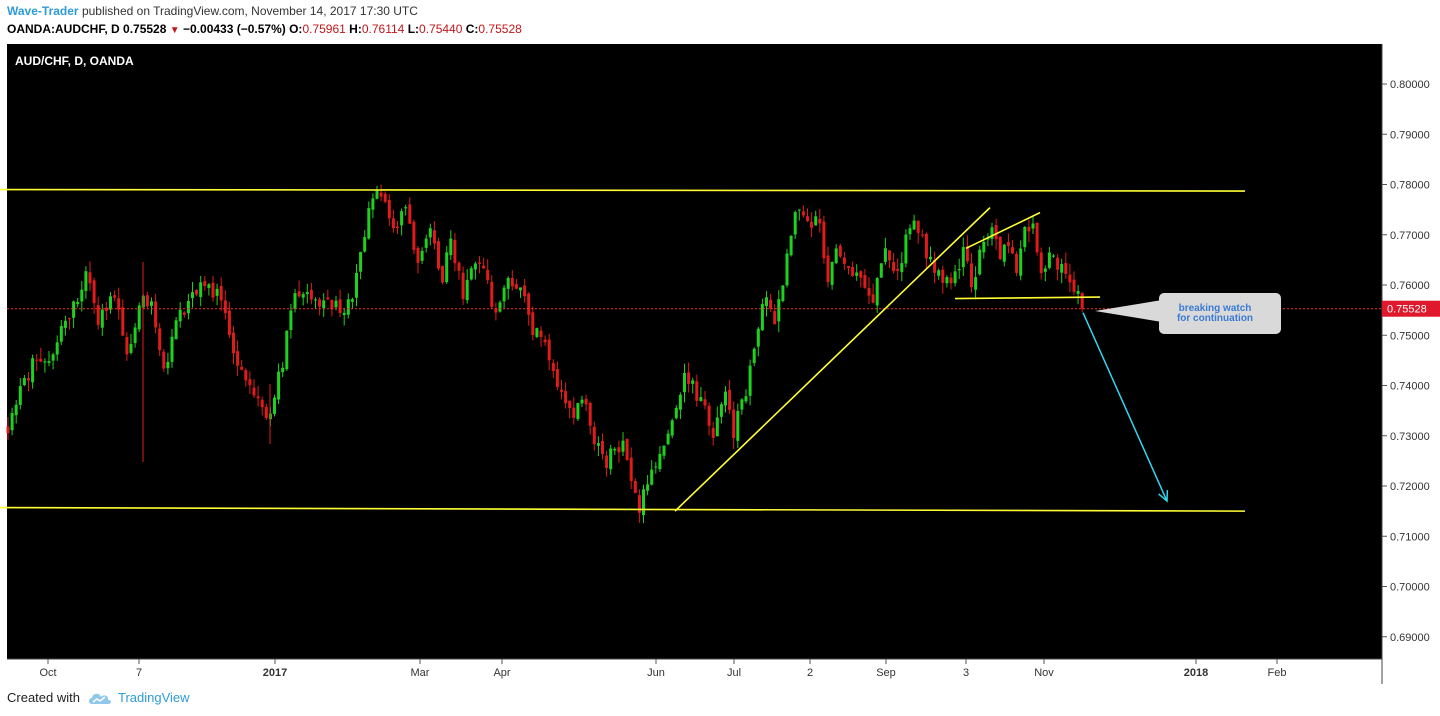 The width and height of the screenshot is (1440, 716). I want to click on y-tick-label: 0.71000, so click(1410, 537).